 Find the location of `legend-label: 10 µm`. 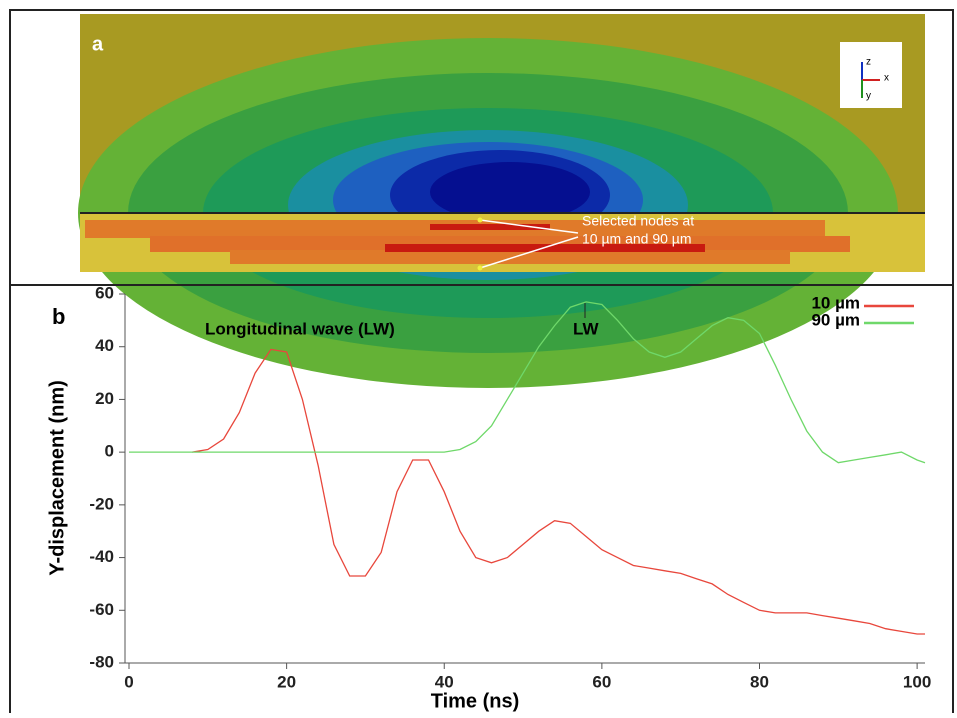

legend-label: 10 µm is located at coordinates (835, 302).